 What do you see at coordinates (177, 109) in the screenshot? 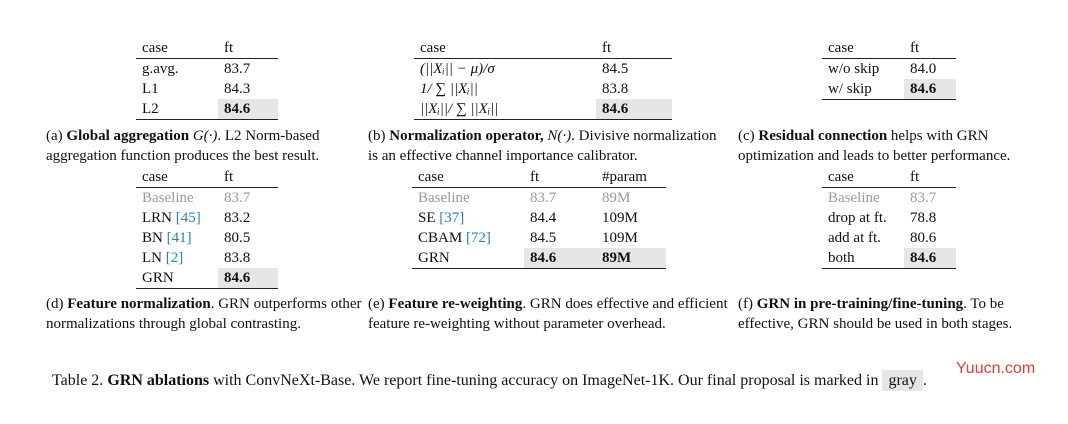
I see `cell: L2` at bounding box center [177, 109].